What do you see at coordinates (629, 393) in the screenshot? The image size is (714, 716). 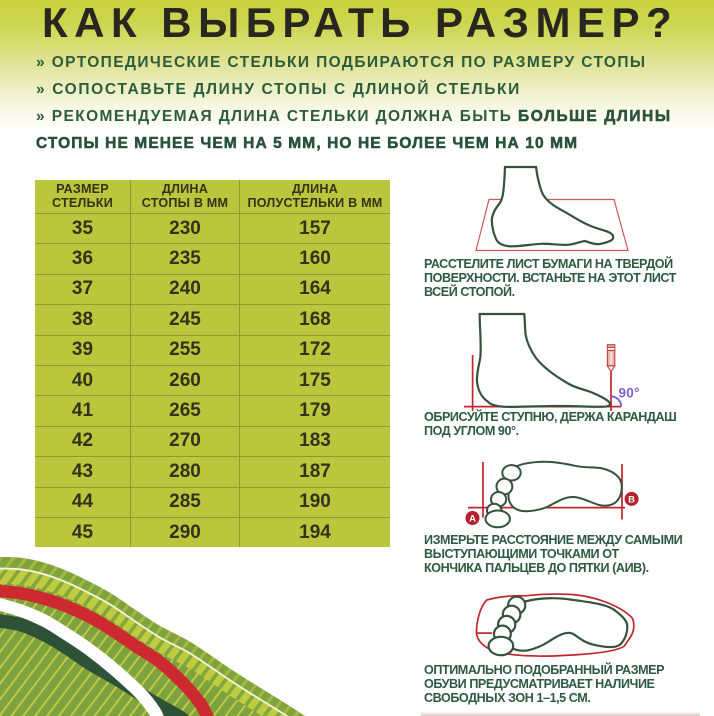 I see `svg-text: 90°` at bounding box center [629, 393].